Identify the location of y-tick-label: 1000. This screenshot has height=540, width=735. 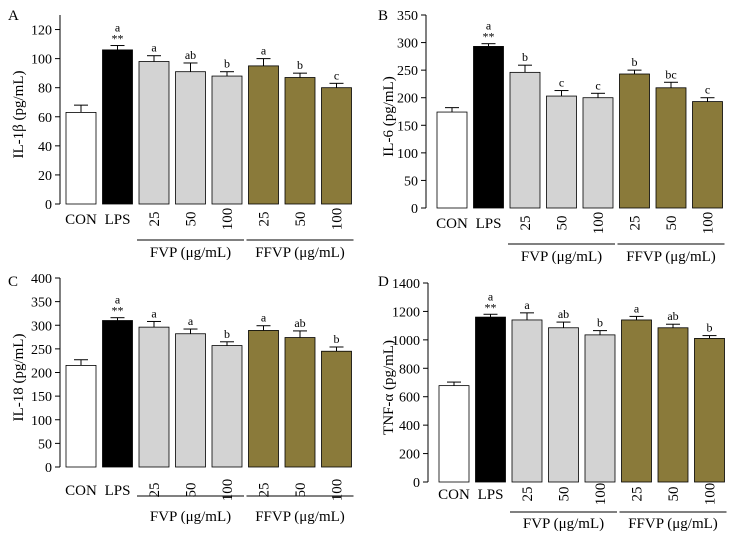
(406, 341).